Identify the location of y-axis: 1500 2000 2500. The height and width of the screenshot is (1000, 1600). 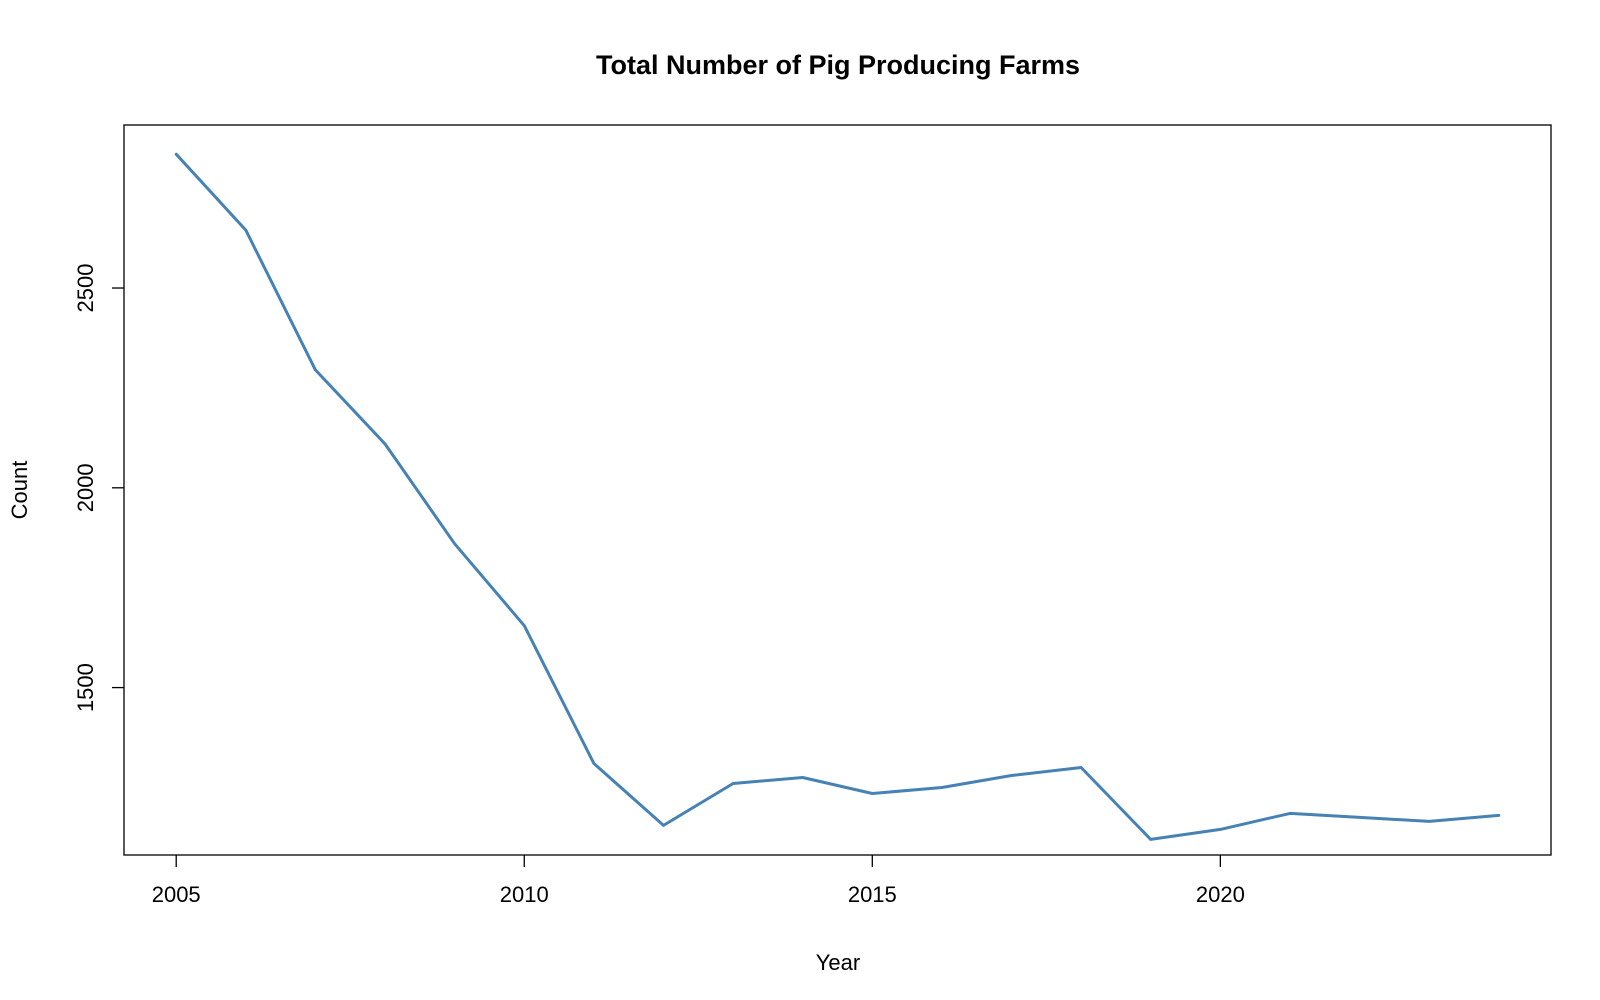
(98, 488).